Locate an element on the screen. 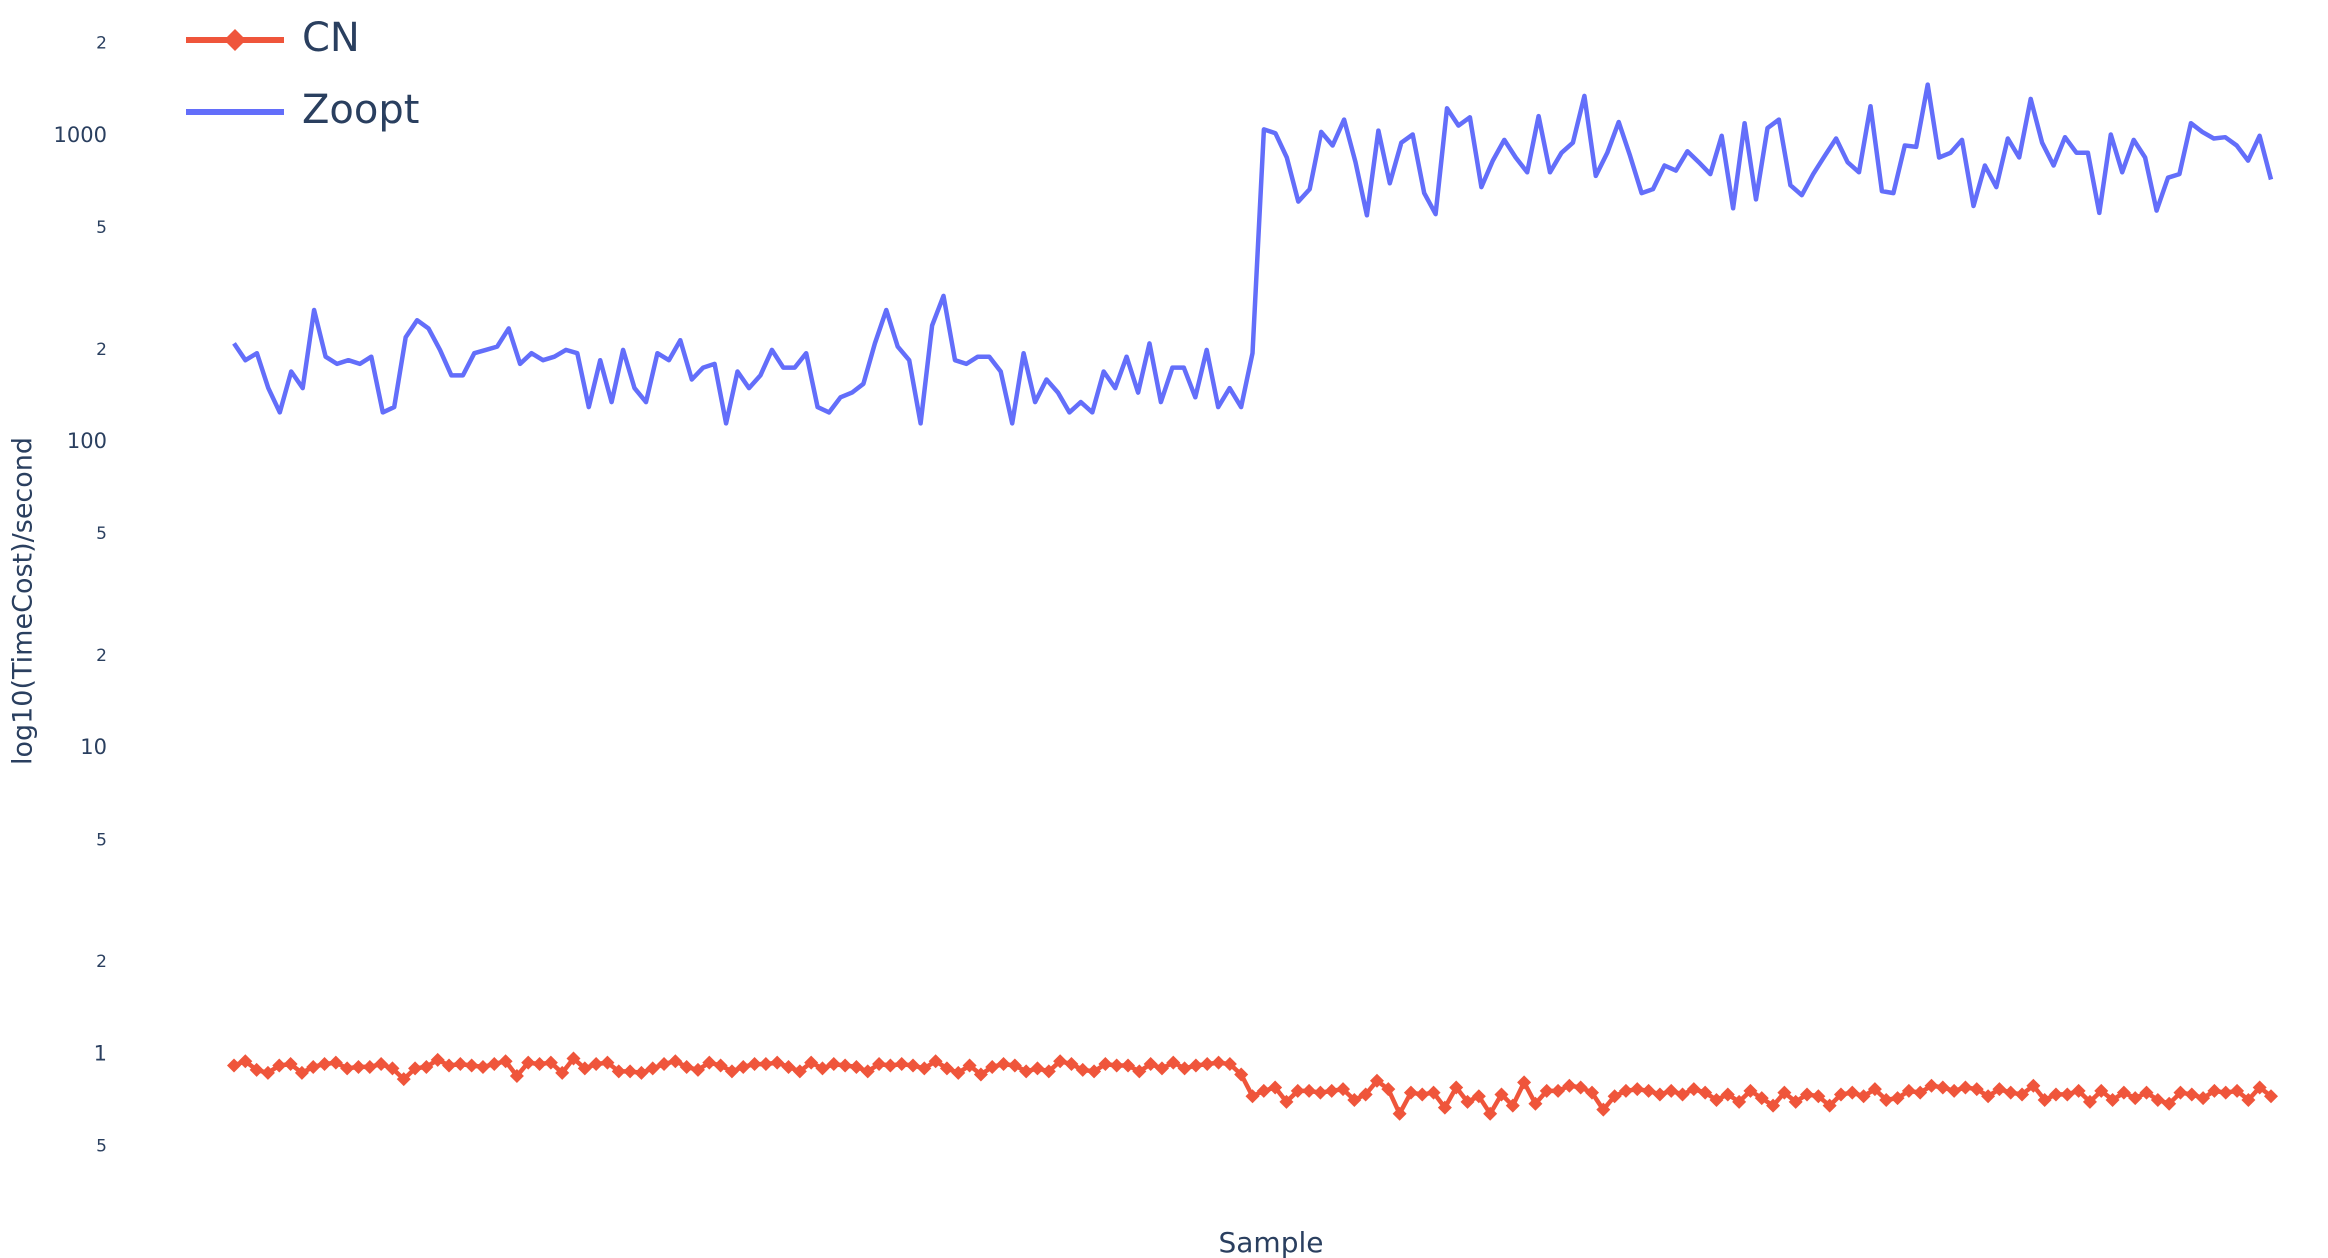 Image resolution: width=2328 pixels, height=1258 pixels. y-axis-title: log10(TimeCost)/second is located at coordinates (23, 601).